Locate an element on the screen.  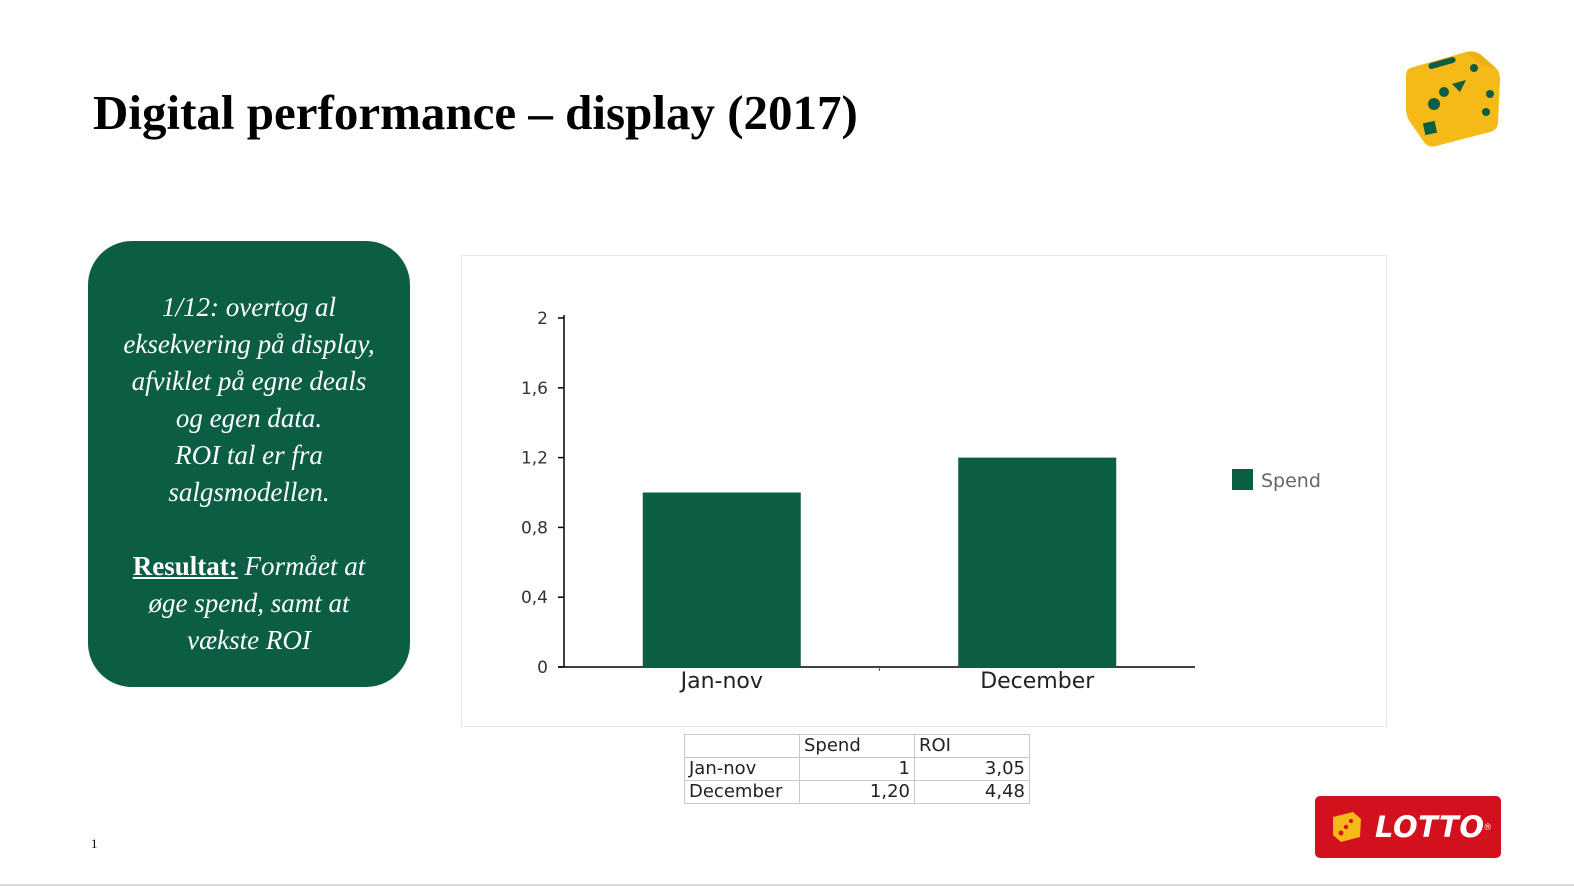
y-tick-label: 0,8 is located at coordinates (534, 528).